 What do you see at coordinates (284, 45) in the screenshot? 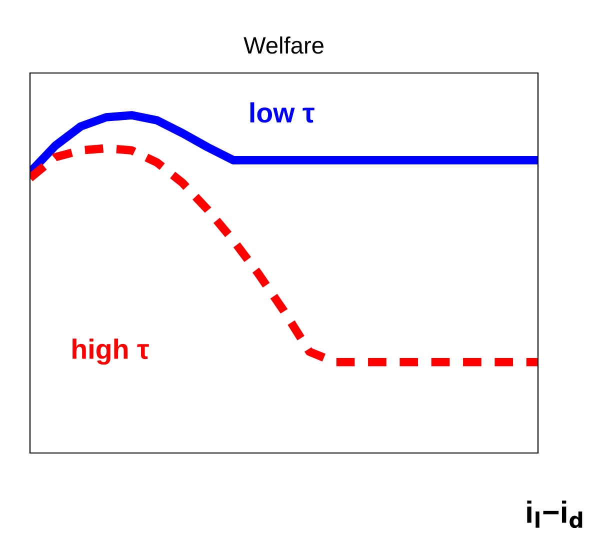
I see `chart-title: Welfare` at bounding box center [284, 45].